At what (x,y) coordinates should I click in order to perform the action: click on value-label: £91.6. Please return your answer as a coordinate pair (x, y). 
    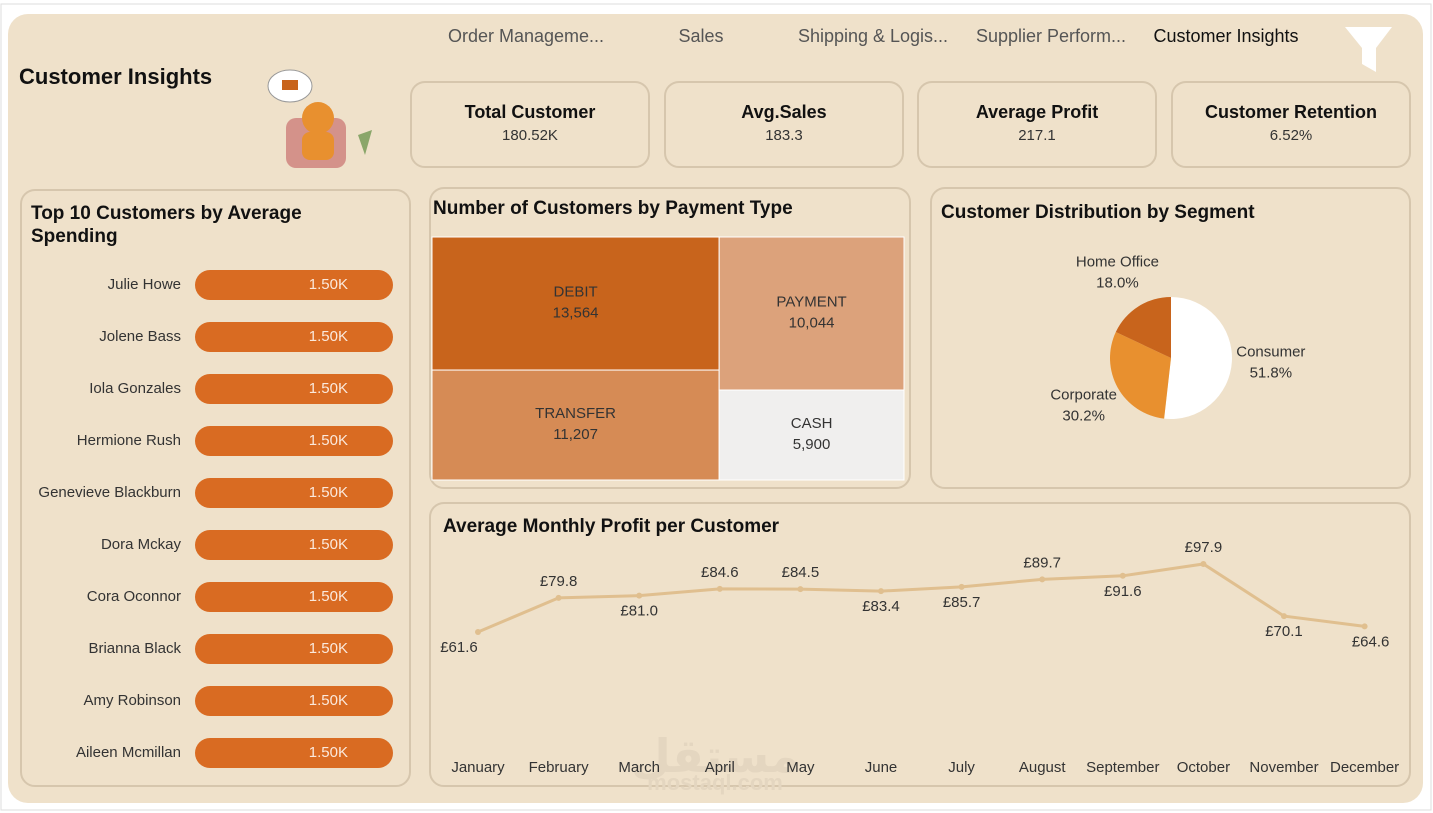
    Looking at the image, I should click on (1123, 591).